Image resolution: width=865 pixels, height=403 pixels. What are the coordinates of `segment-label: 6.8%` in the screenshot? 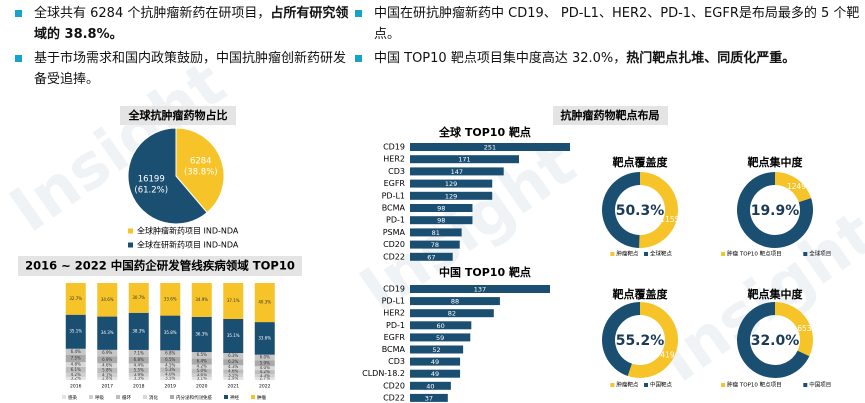 It's located at (170, 353).